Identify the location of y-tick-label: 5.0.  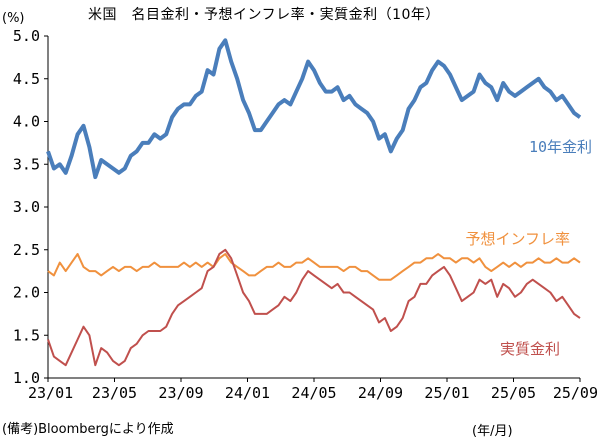
(26, 36).